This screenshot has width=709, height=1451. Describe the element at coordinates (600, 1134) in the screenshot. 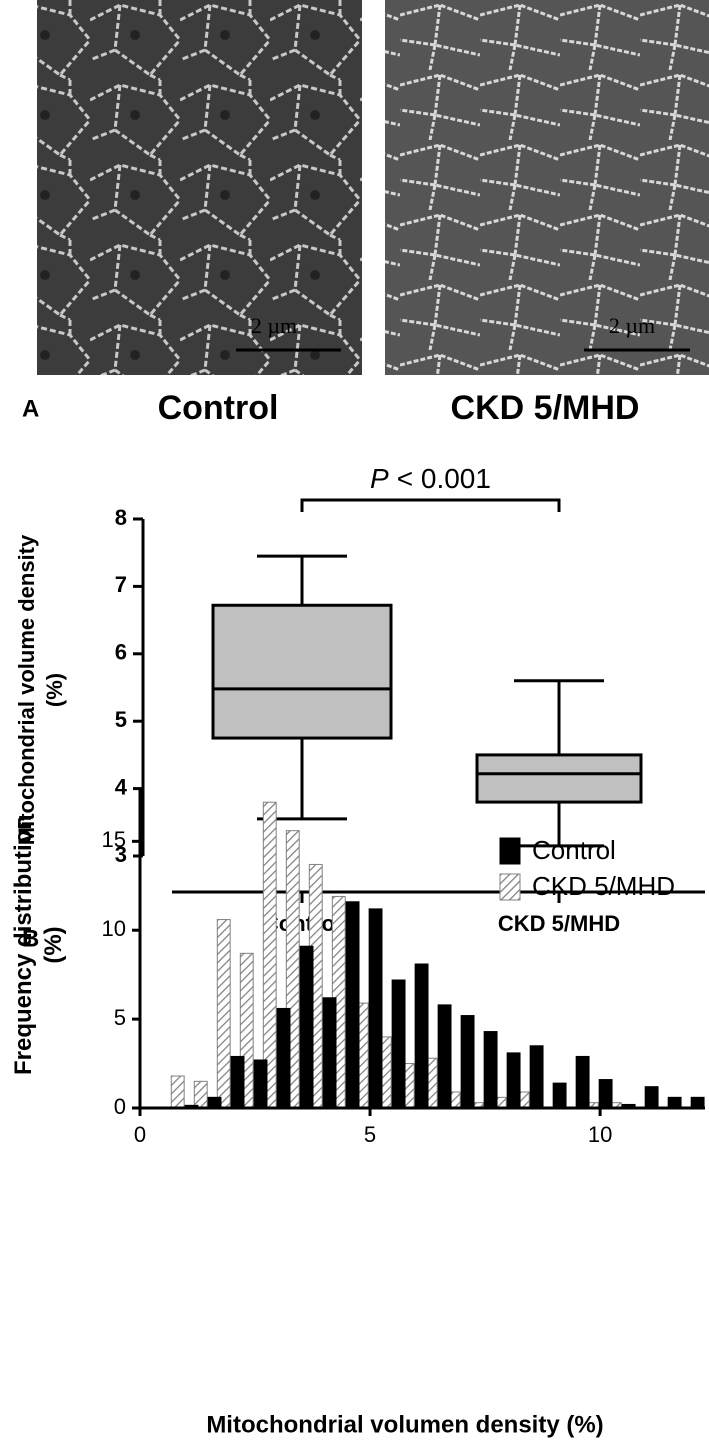

I see `x-tick-label: 10` at that location.